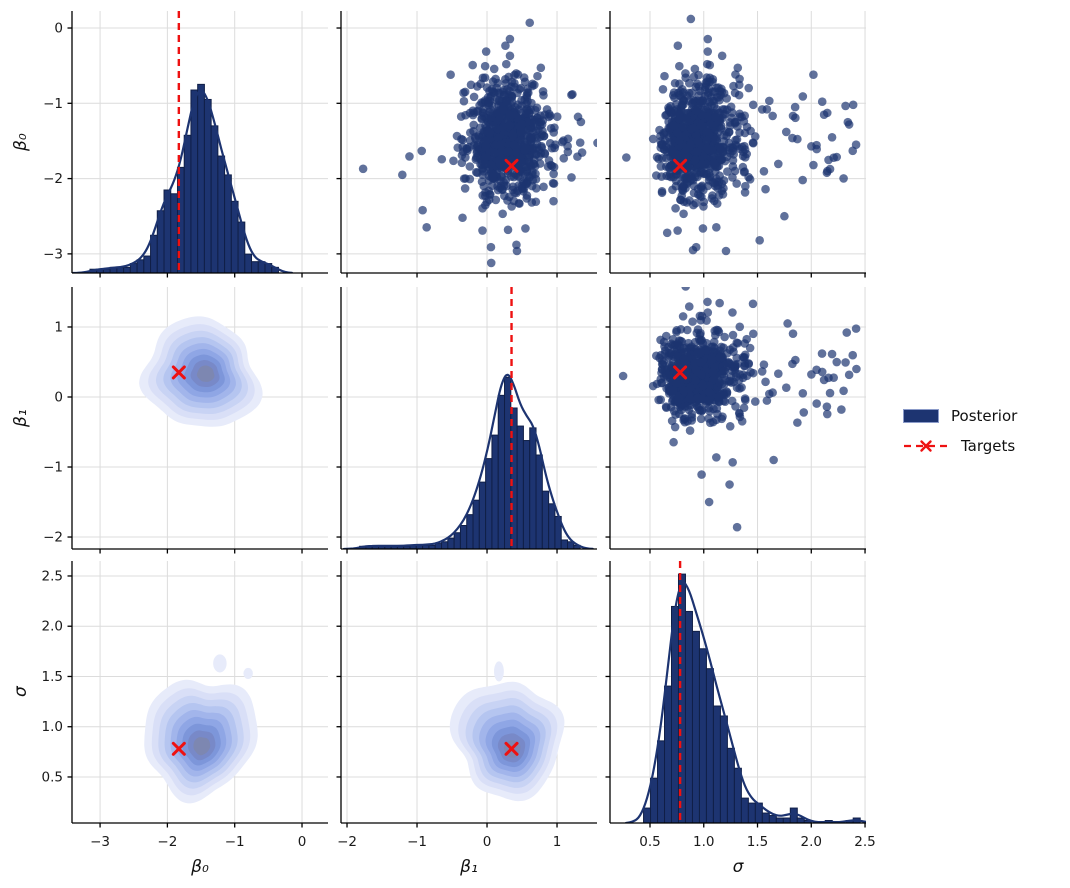  Describe the element at coordinates (100, 842) in the screenshot. I see `x-tick-label: −3` at that location.